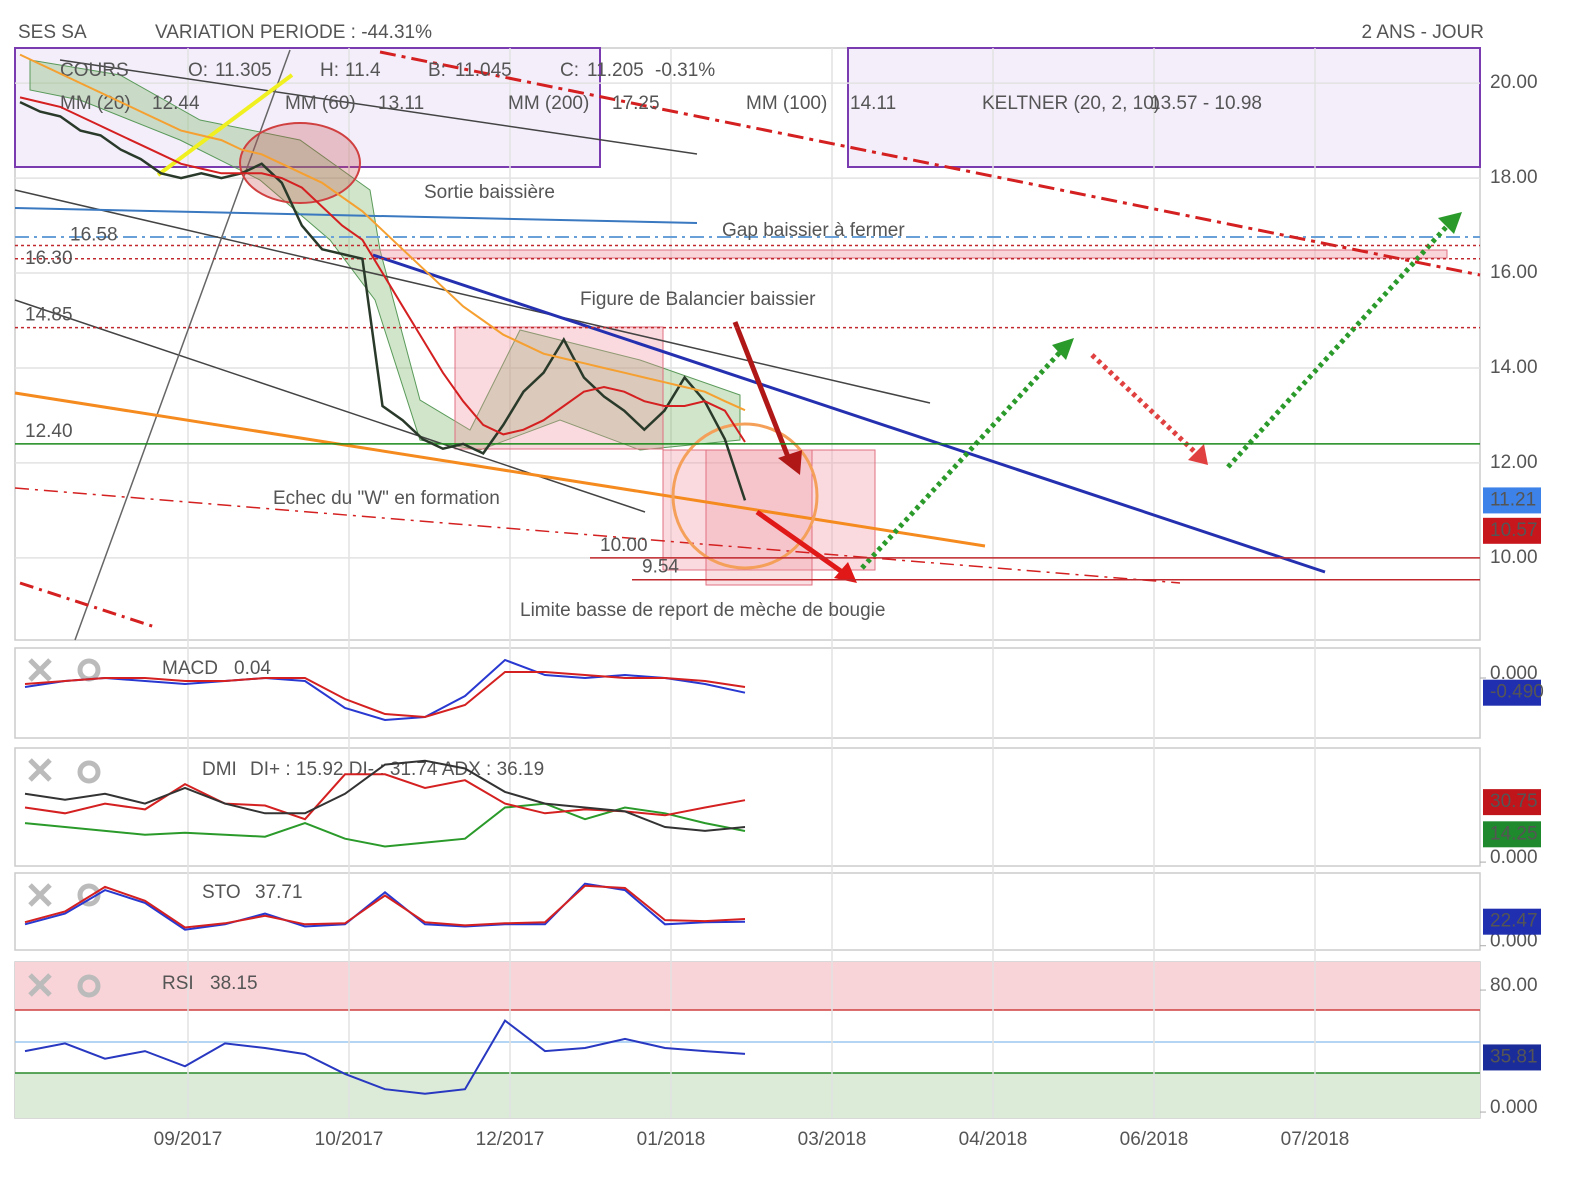 This screenshot has height=1180, width=1594. I want to click on legend-box, so click(1164, 107).